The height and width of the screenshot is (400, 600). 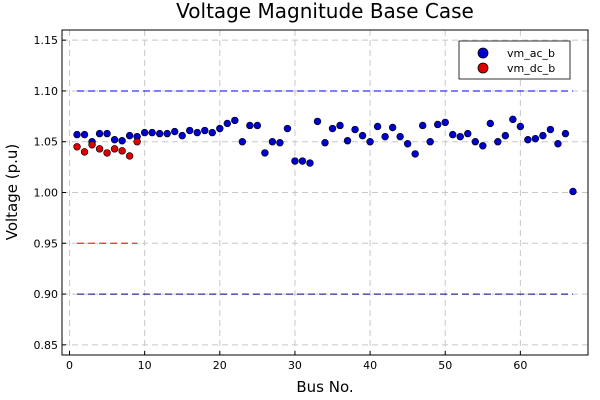 What do you see at coordinates (370, 365) in the screenshot?
I see `x-tick-label: 40` at bounding box center [370, 365].